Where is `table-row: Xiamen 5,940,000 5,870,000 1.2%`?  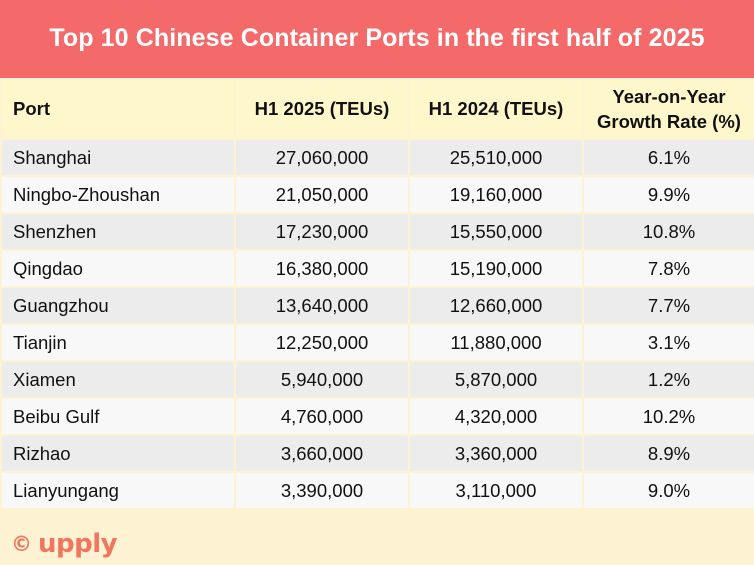 table-row: Xiamen 5,940,000 5,870,000 1.2% is located at coordinates (377, 379).